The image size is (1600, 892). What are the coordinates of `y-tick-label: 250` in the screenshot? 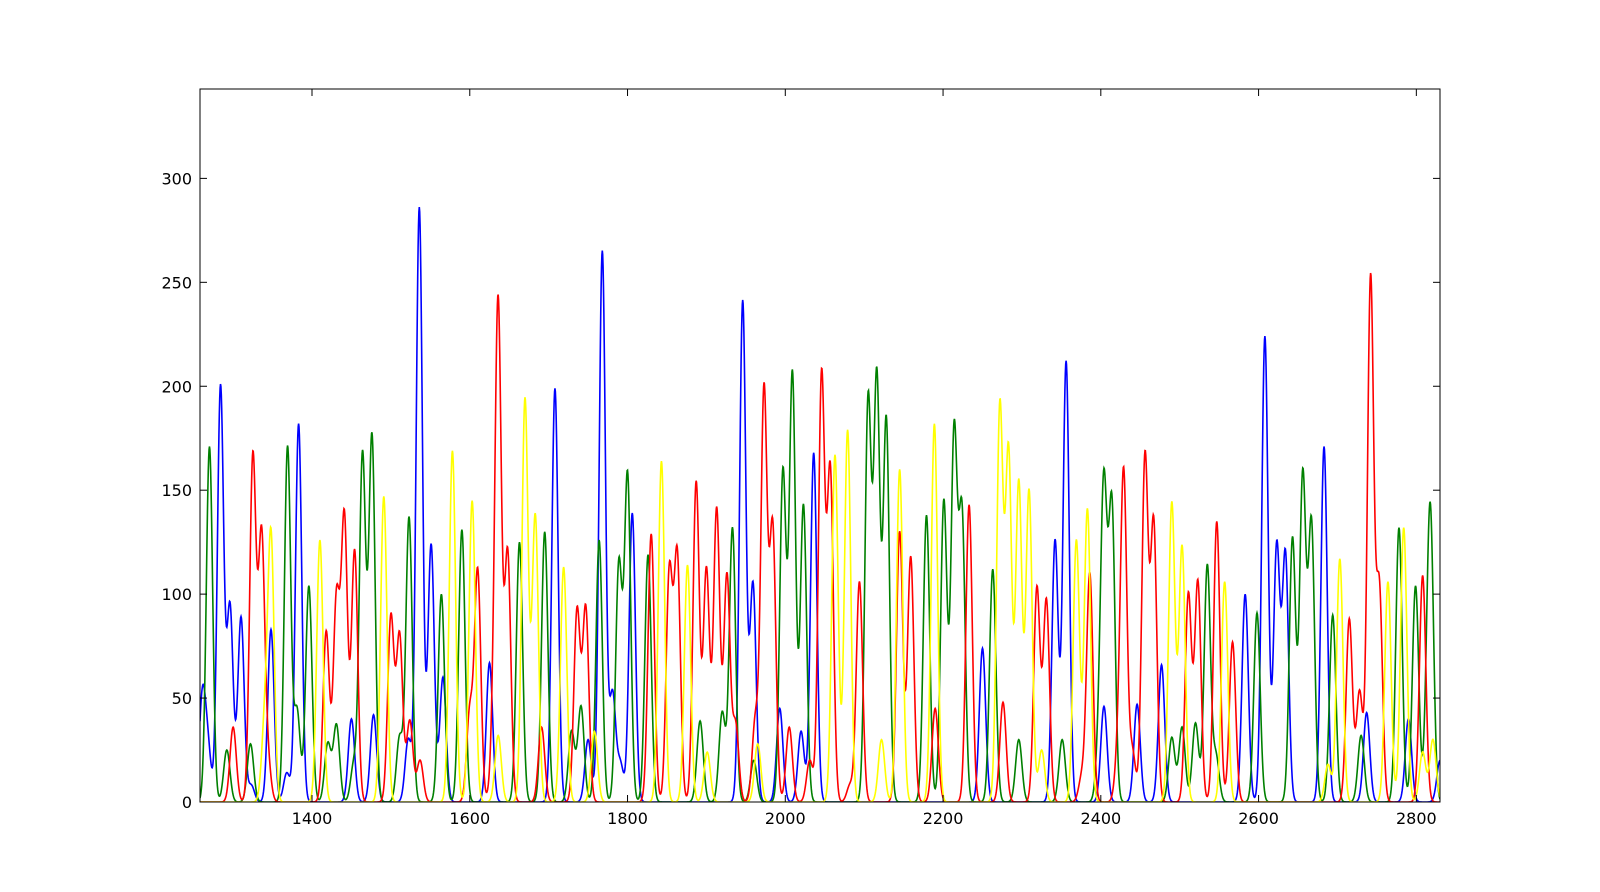 It's located at (176, 282).